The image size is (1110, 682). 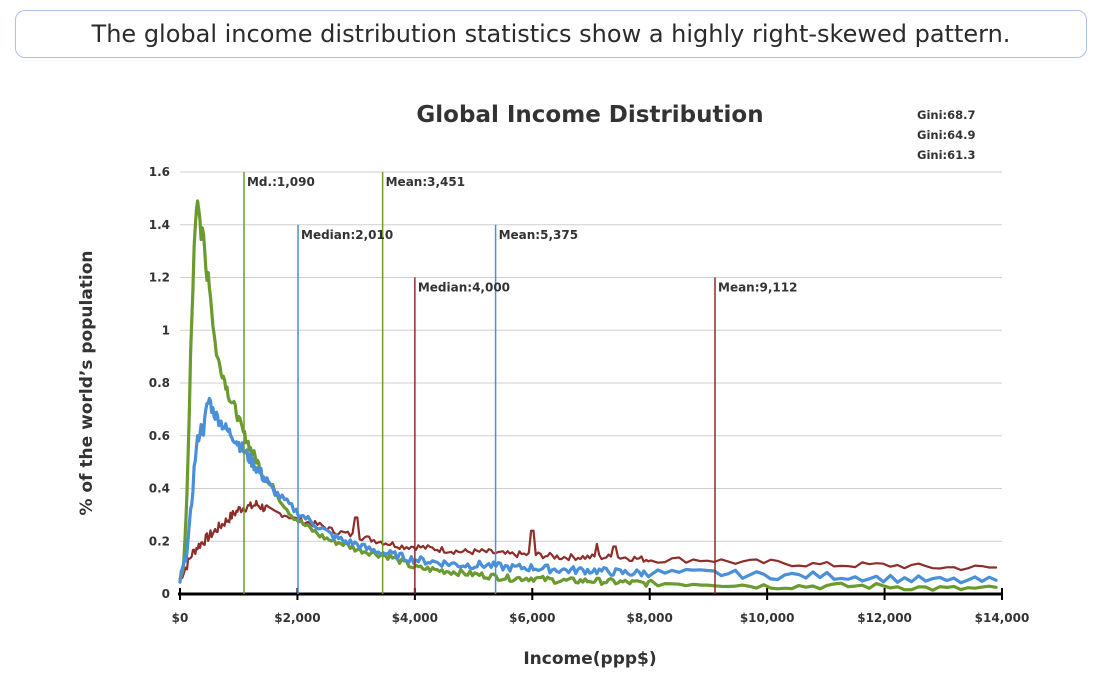 What do you see at coordinates (767, 618) in the screenshot?
I see `x-tick-label: $10,000` at bounding box center [767, 618].